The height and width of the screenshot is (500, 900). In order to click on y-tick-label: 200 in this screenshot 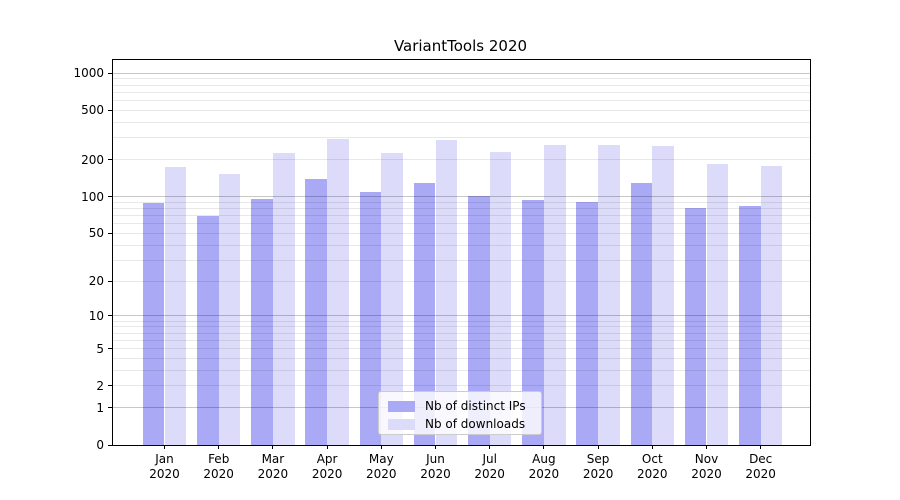, I will do `click(92, 159)`.